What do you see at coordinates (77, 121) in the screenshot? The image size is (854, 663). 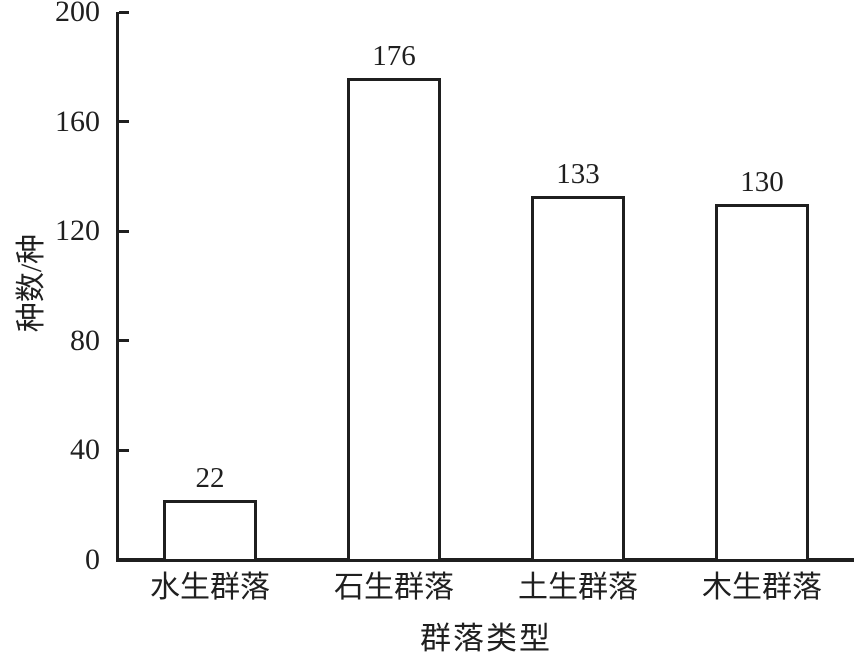 I see `y-tick-label: 160` at bounding box center [77, 121].